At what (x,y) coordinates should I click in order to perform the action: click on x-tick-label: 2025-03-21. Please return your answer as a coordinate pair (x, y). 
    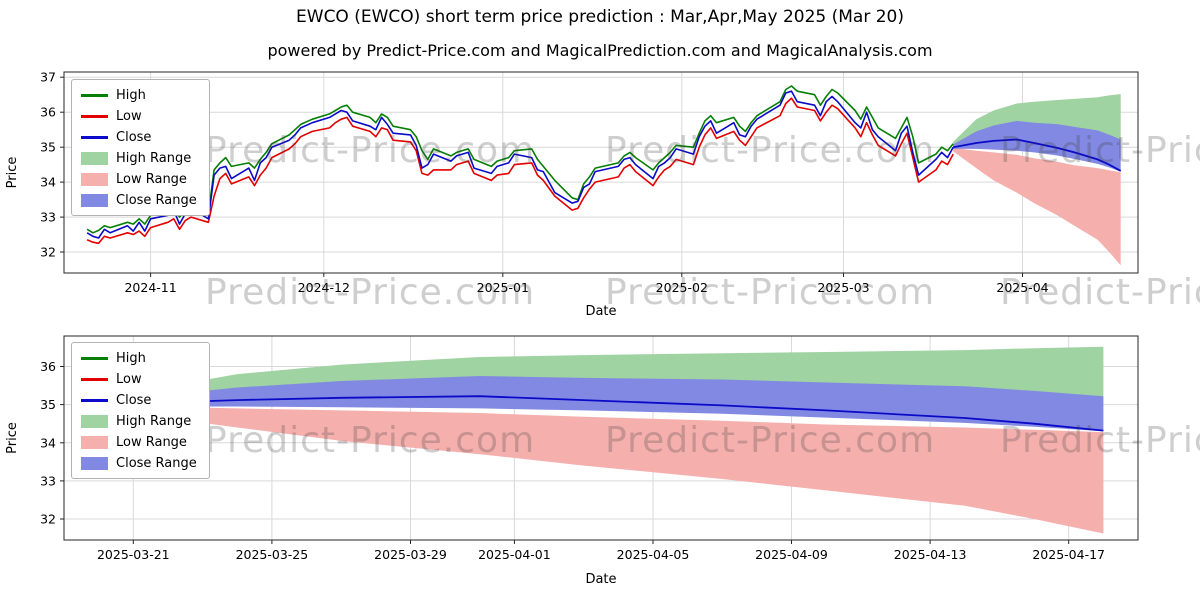
    Looking at the image, I should click on (133, 554).